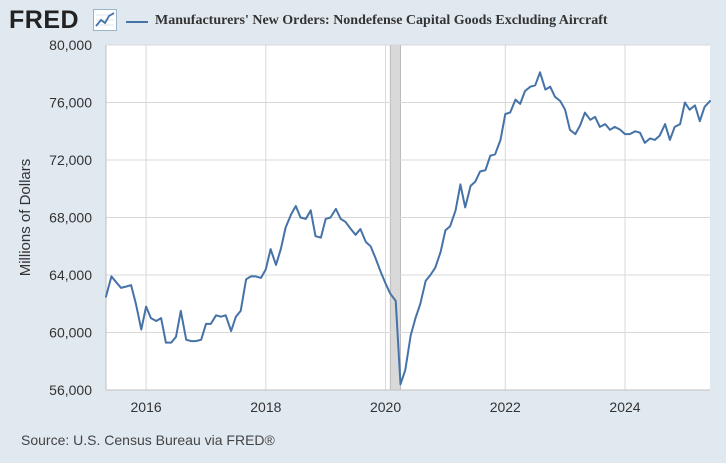  I want to click on fred-logo: FRED, so click(44, 20).